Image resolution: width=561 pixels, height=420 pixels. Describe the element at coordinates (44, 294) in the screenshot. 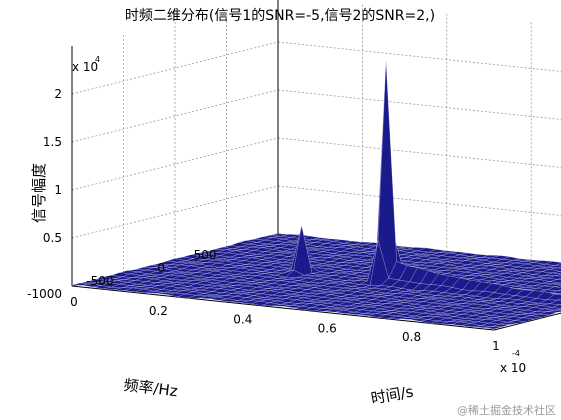

I see `y-tick-label-0: -1000` at that location.